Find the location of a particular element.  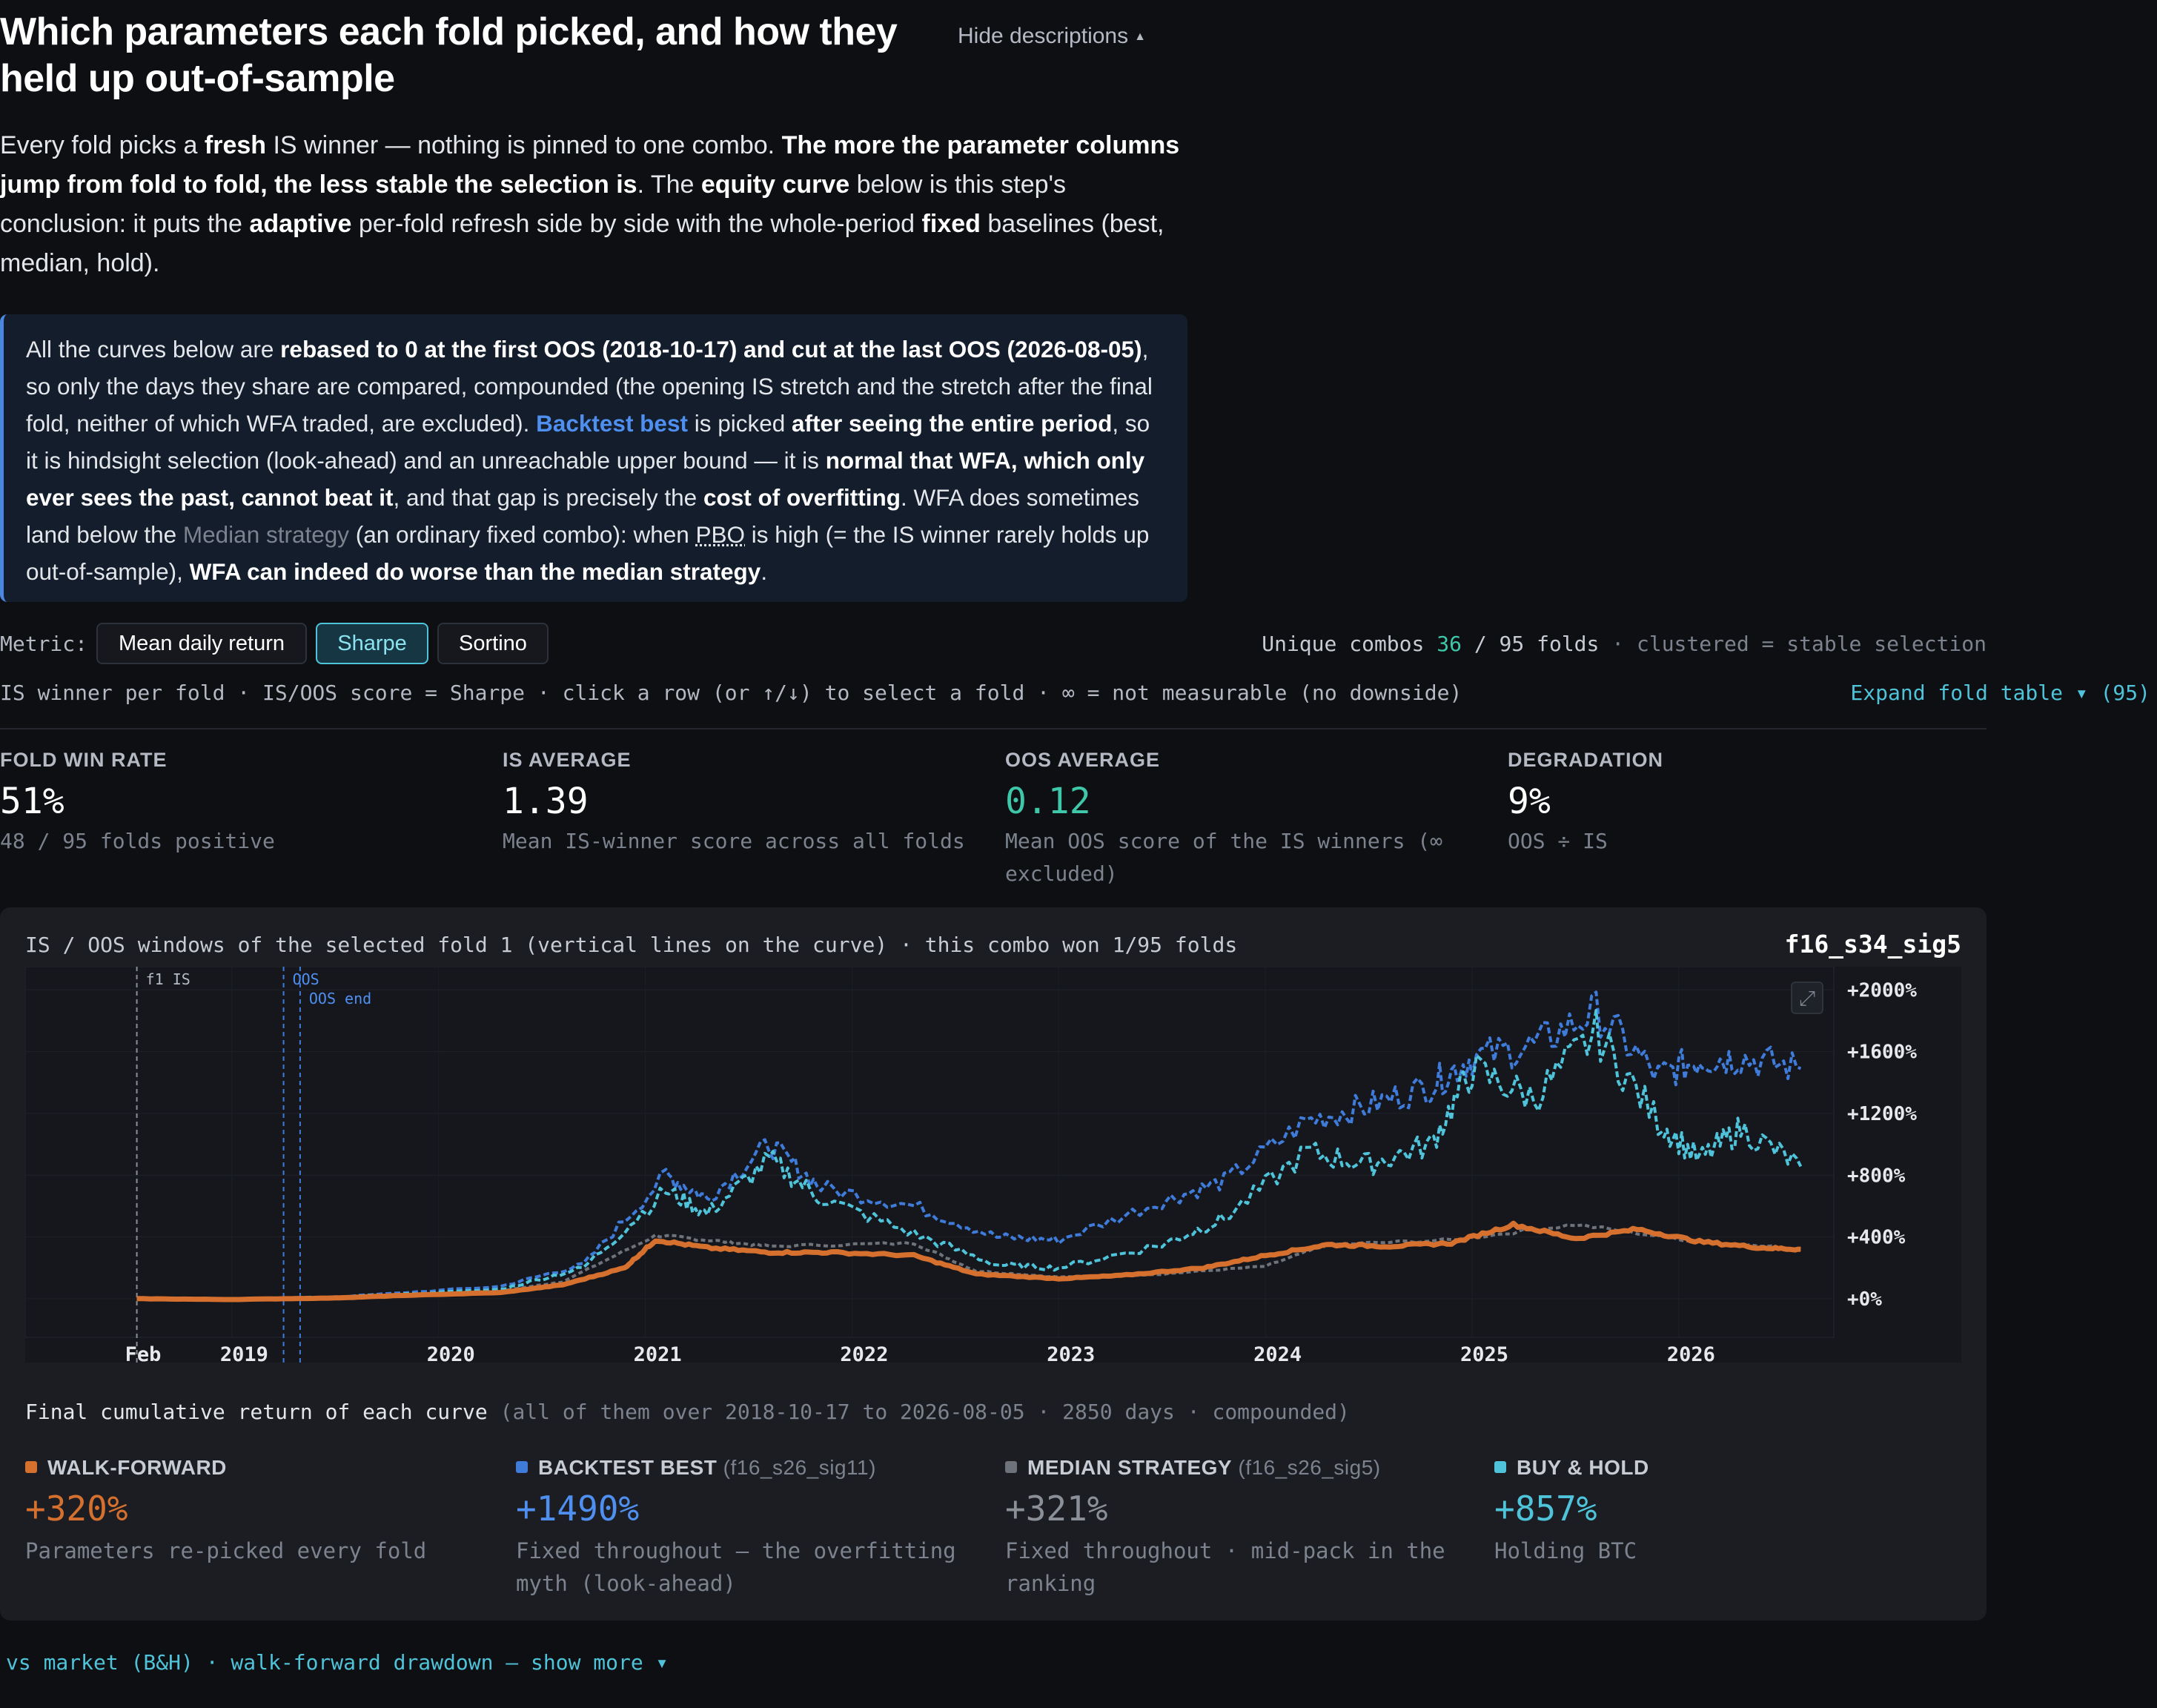

x-tick-label: 2019 is located at coordinates (244, 1353).